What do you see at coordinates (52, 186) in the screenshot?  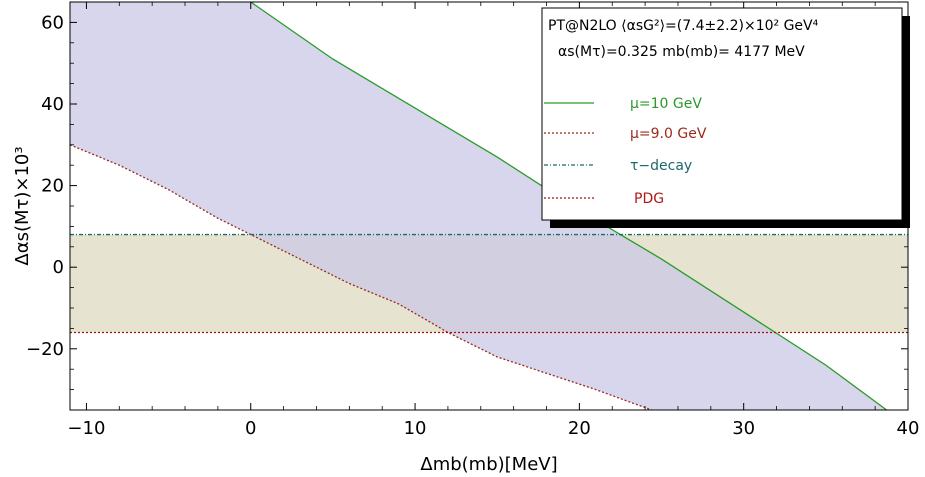 I see `y-tick-label: 20` at bounding box center [52, 186].